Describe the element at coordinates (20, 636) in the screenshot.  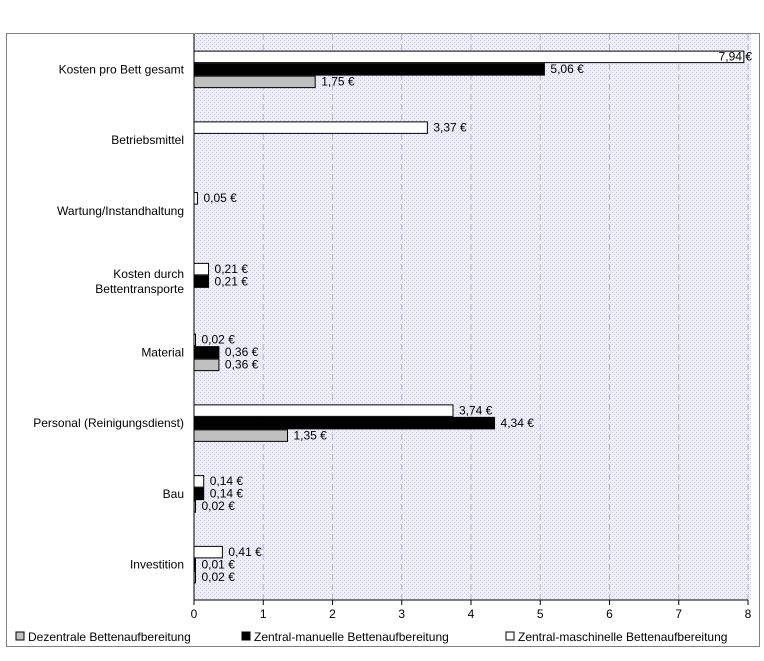
I see `legend-swatch-dezentrale-bettenaufbereitung` at that location.